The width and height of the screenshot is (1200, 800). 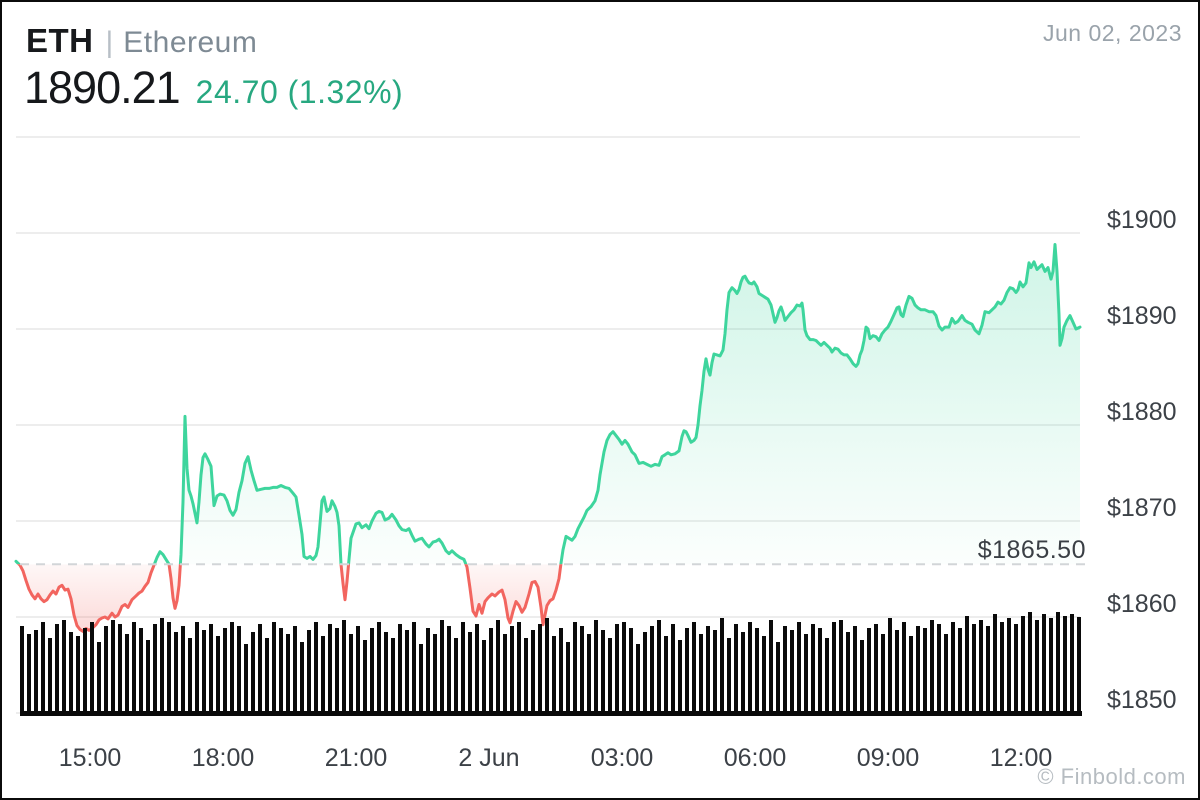 What do you see at coordinates (1142, 604) in the screenshot?
I see `y-axis-label: $1860` at bounding box center [1142, 604].